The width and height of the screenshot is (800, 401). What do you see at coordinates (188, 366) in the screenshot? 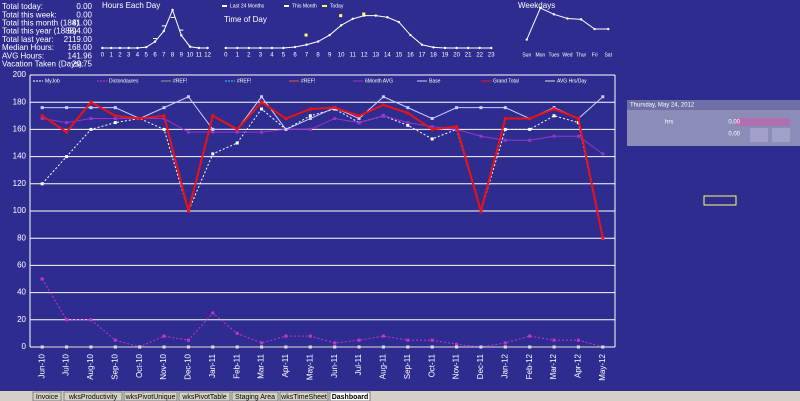
I see `x-tick-label: Dec-10` at bounding box center [188, 366].